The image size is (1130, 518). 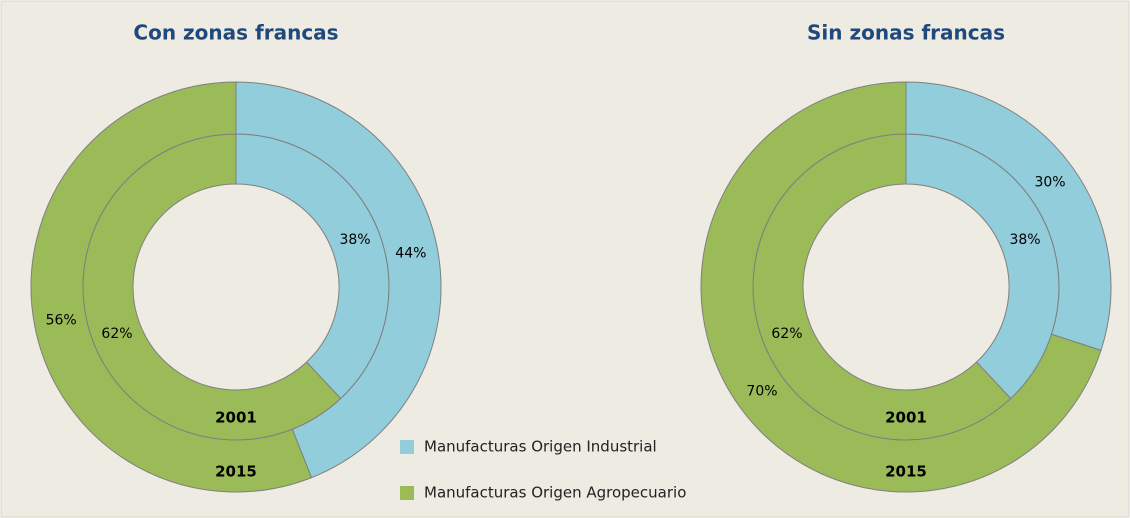 I want to click on data-label: 56%, so click(x=61, y=320).